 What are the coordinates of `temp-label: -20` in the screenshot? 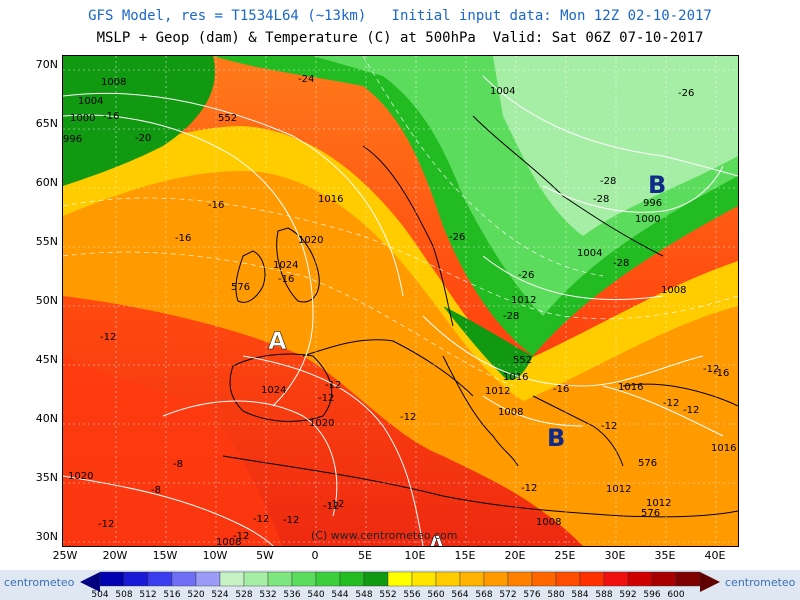 It's located at (143, 138).